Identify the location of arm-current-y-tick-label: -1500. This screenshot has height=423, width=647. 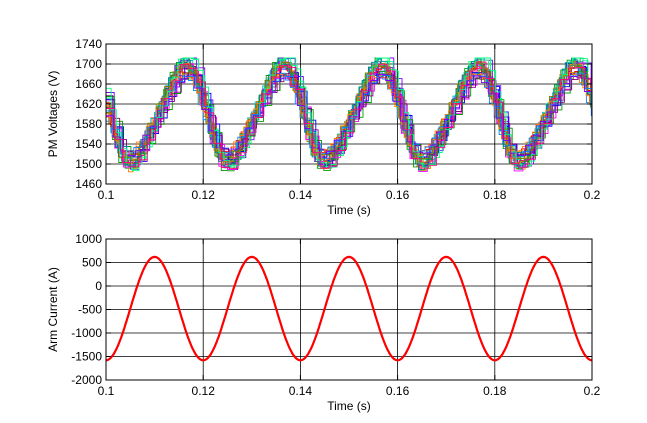
(86, 357).